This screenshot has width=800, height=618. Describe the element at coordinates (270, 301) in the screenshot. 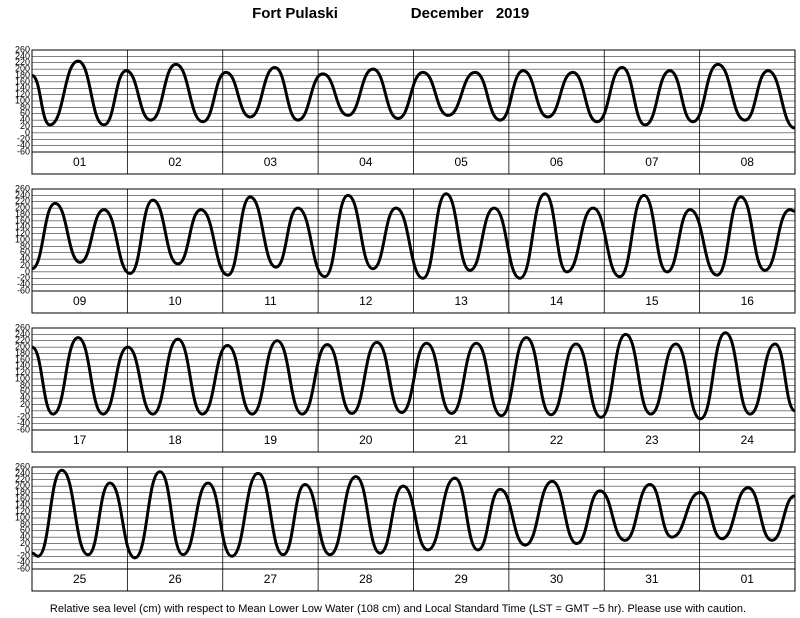

I see `day-label: 11` at that location.